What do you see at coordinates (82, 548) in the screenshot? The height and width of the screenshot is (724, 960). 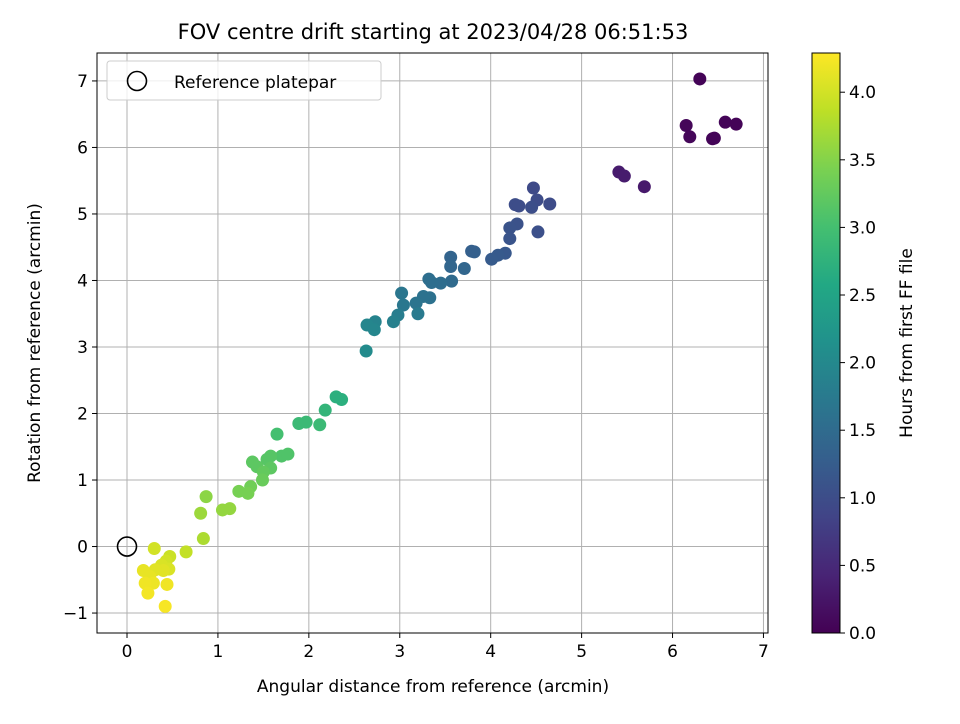 I see `y-tick-label: 0` at bounding box center [82, 548].